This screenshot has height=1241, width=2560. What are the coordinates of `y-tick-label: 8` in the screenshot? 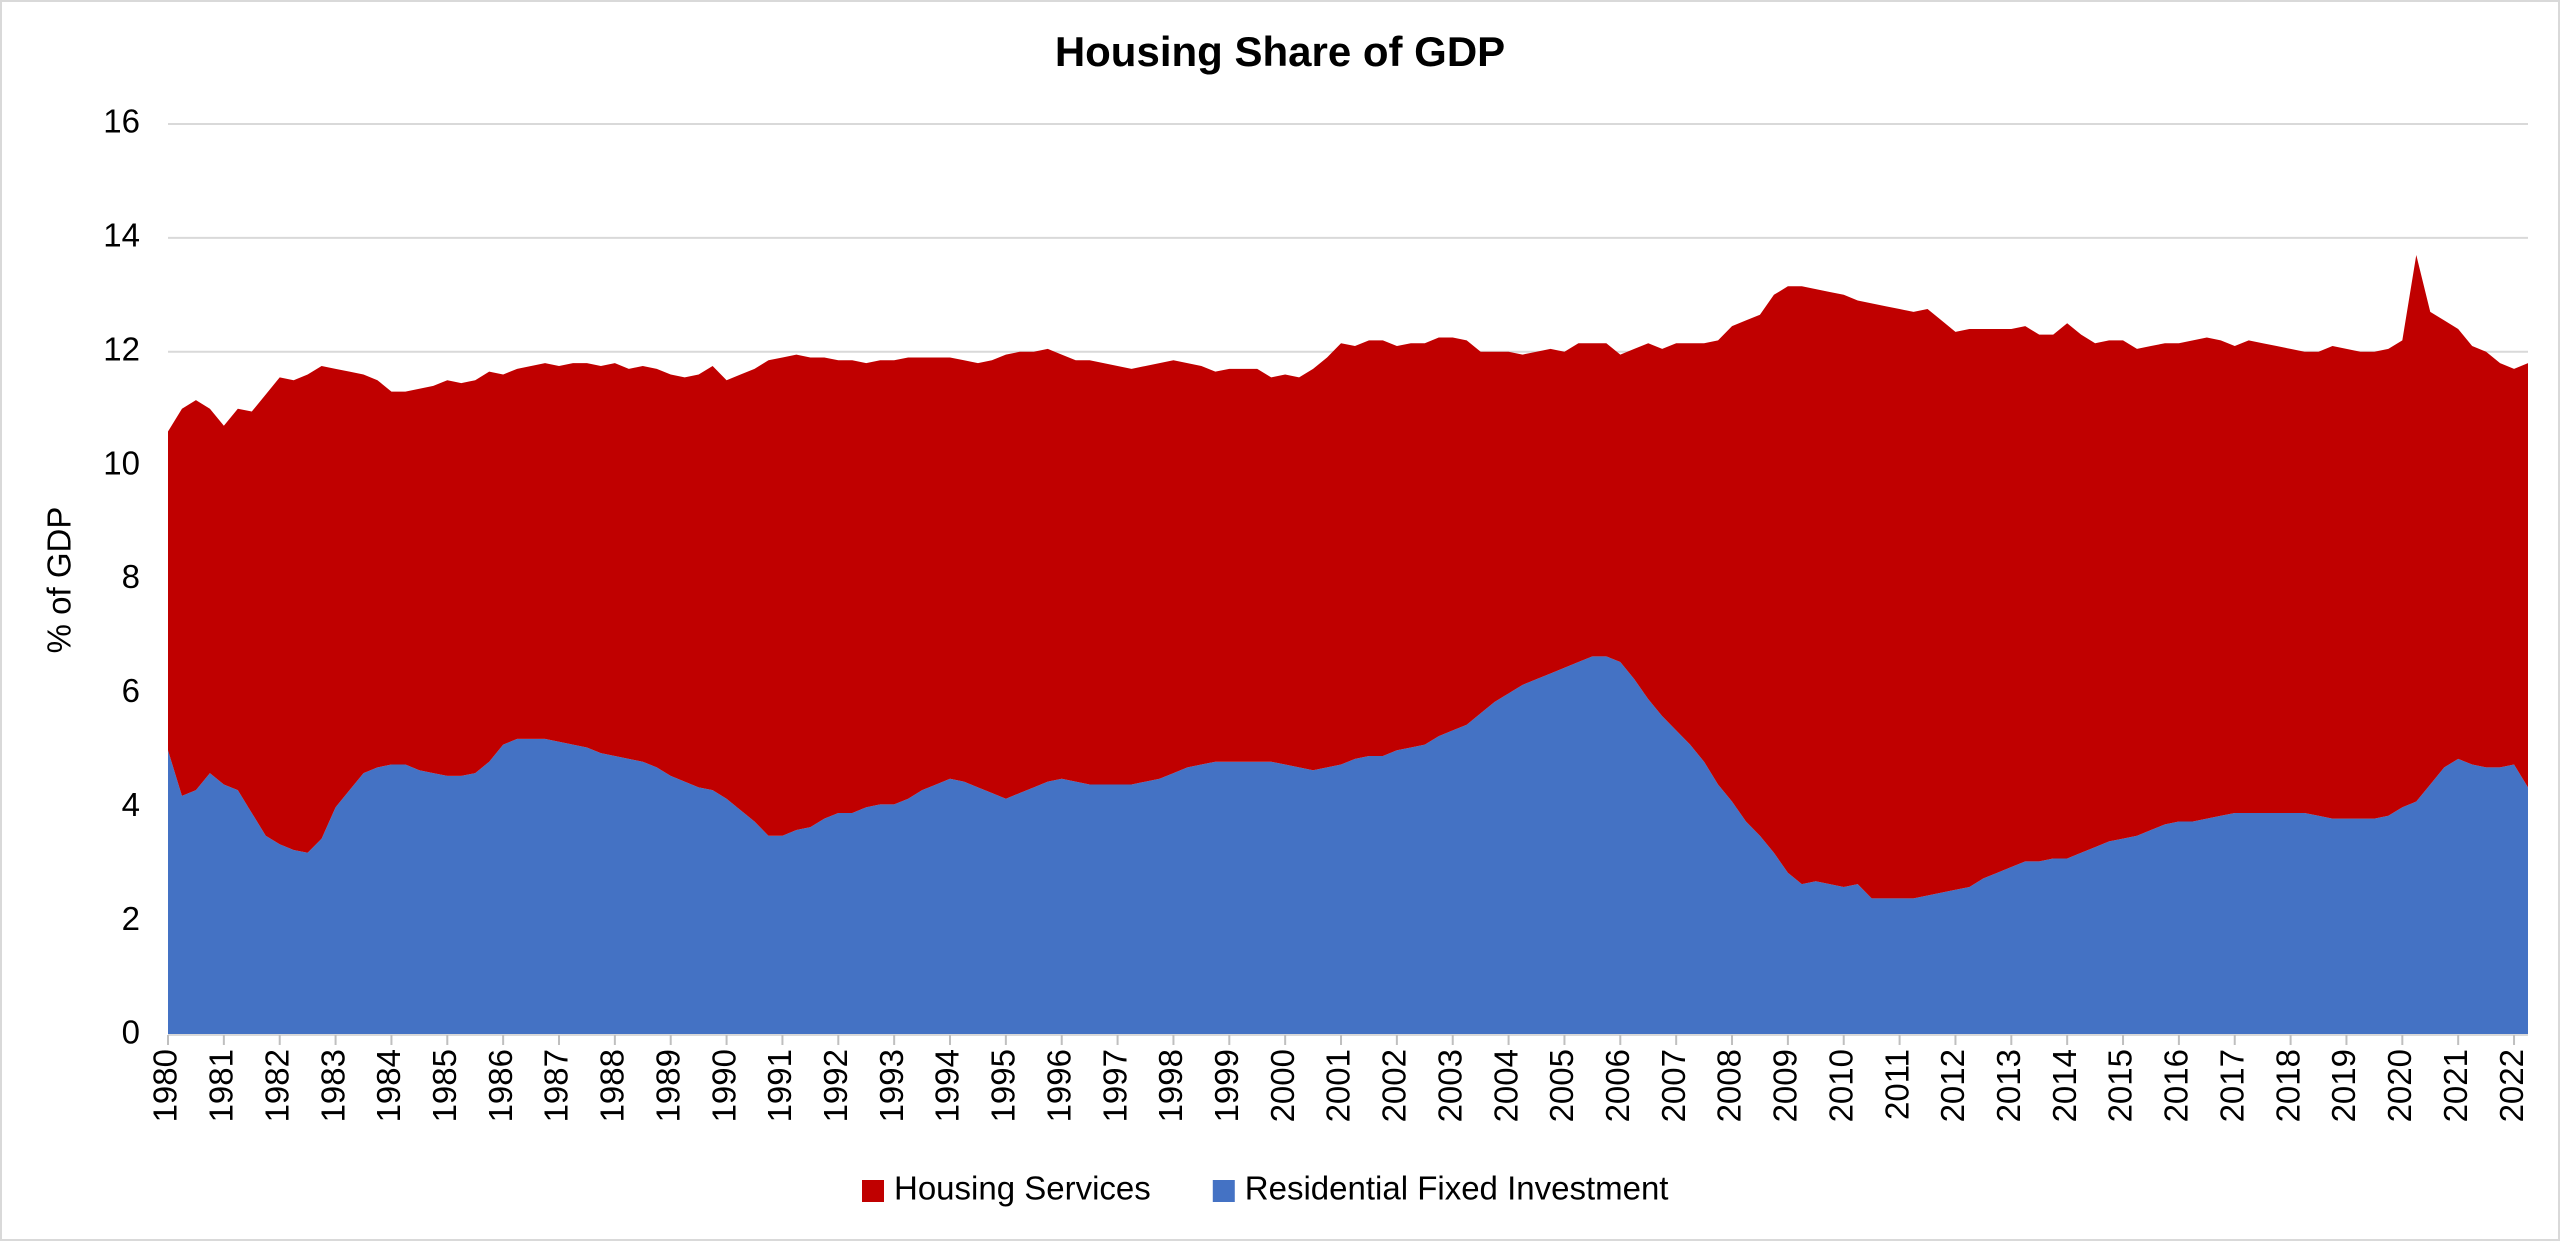 It's located at (131, 576).